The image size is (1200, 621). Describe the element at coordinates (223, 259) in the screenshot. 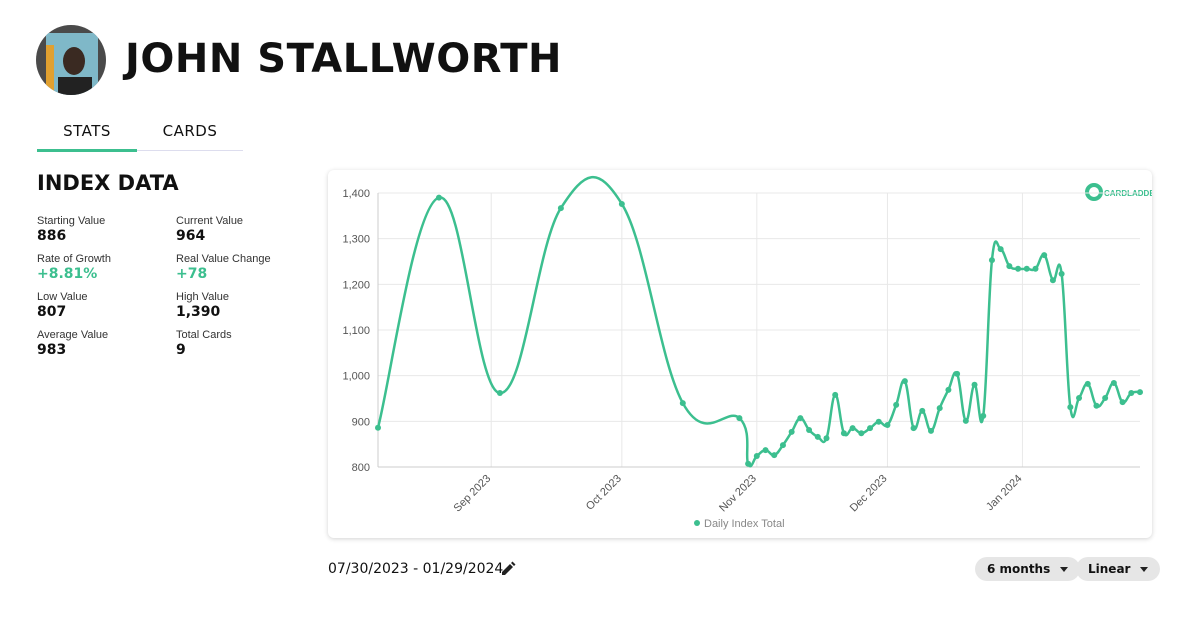

I see `stat-label: Real Value Change` at that location.